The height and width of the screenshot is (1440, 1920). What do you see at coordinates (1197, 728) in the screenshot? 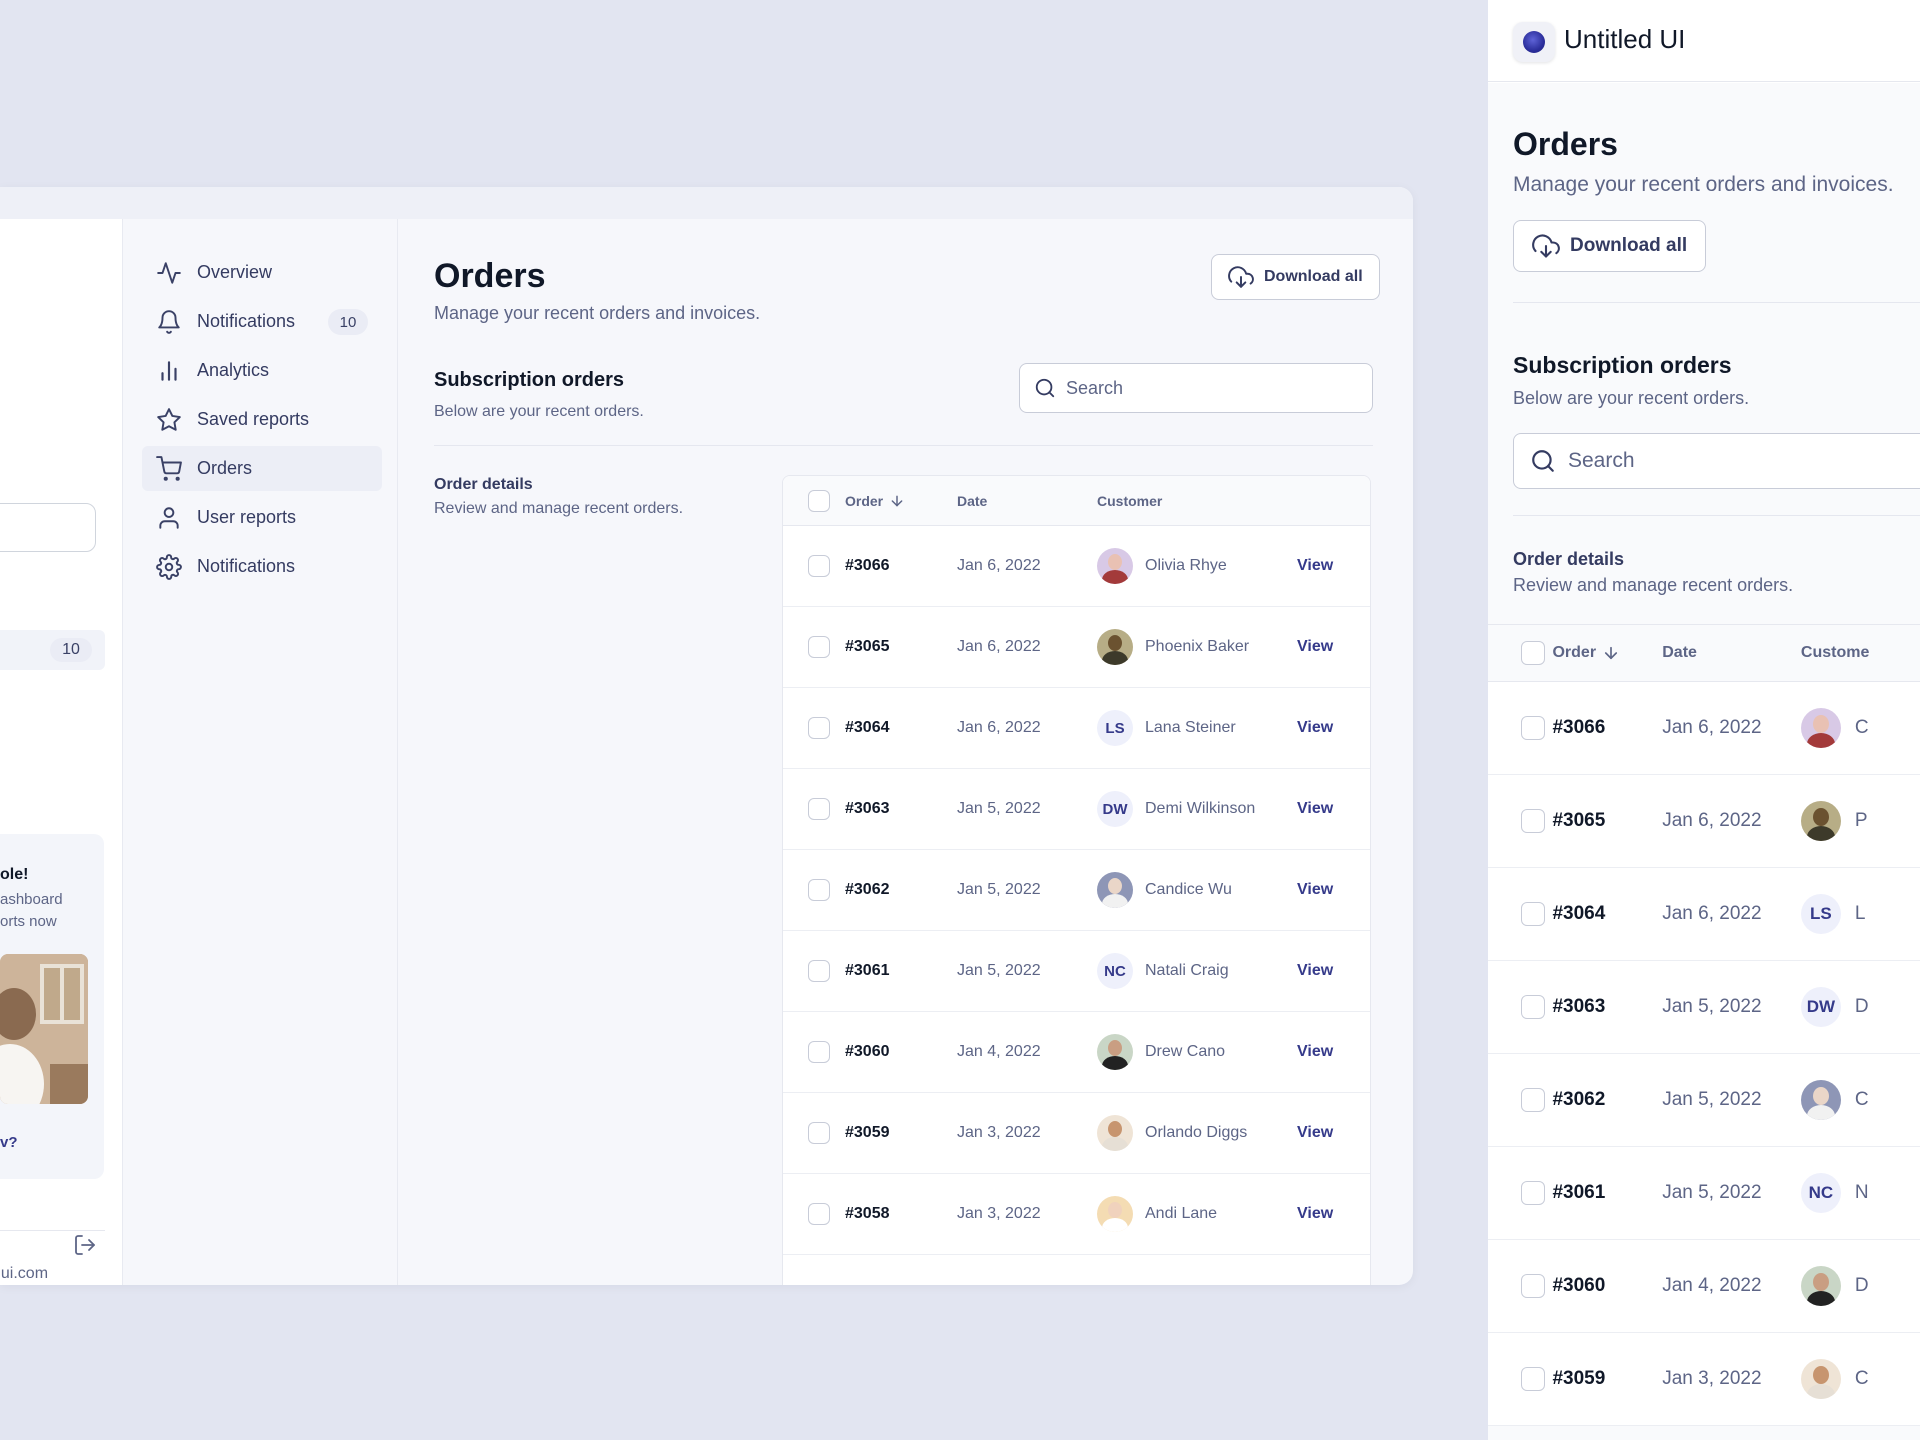
I see `customer-cell: LS Lana Steiner` at bounding box center [1197, 728].